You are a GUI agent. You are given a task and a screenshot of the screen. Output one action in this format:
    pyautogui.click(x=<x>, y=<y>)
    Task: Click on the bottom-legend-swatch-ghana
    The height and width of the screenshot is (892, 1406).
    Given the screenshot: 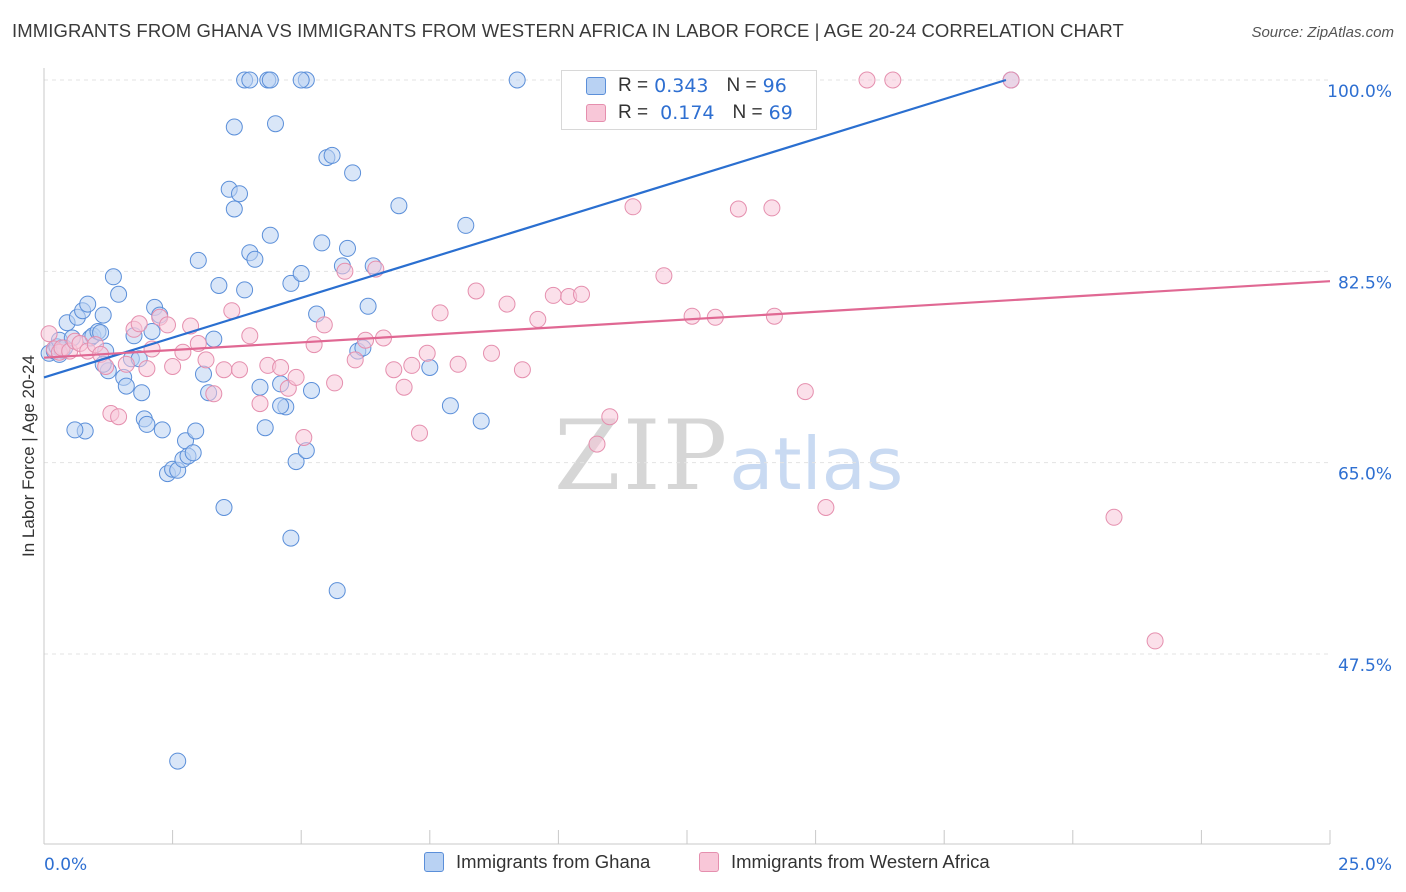 What is the action you would take?
    pyautogui.click(x=434, y=862)
    